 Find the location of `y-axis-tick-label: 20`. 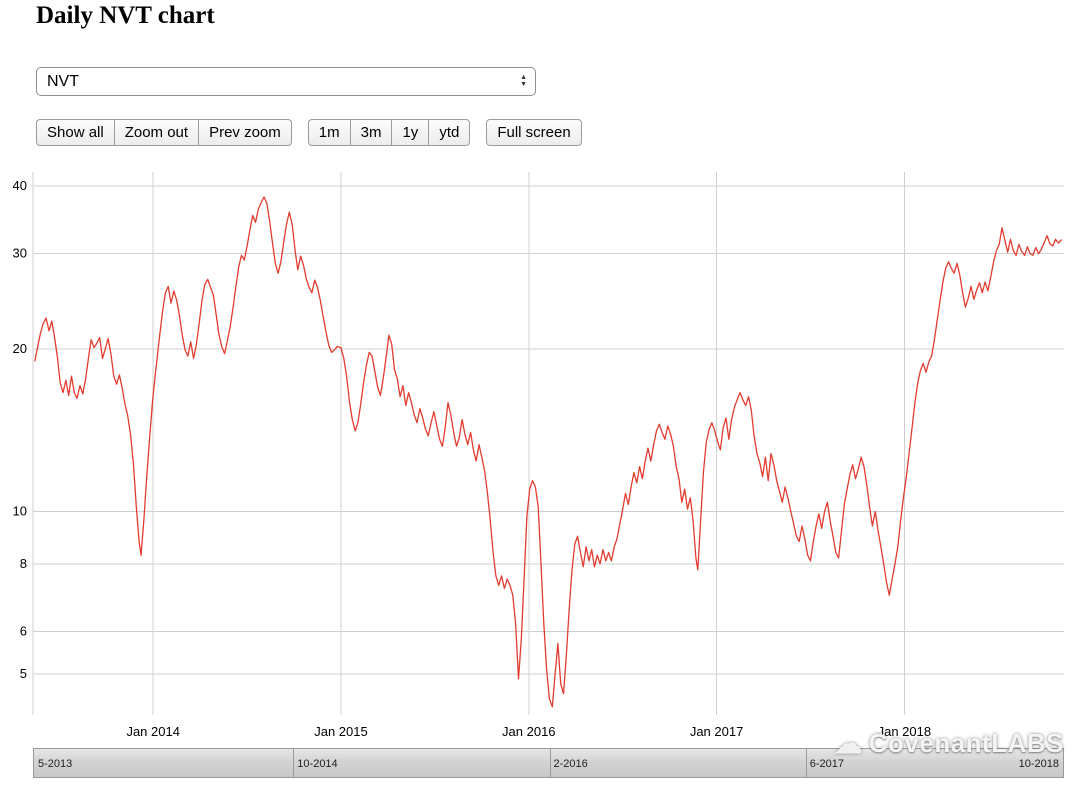

y-axis-tick-label: 20 is located at coordinates (20, 348).